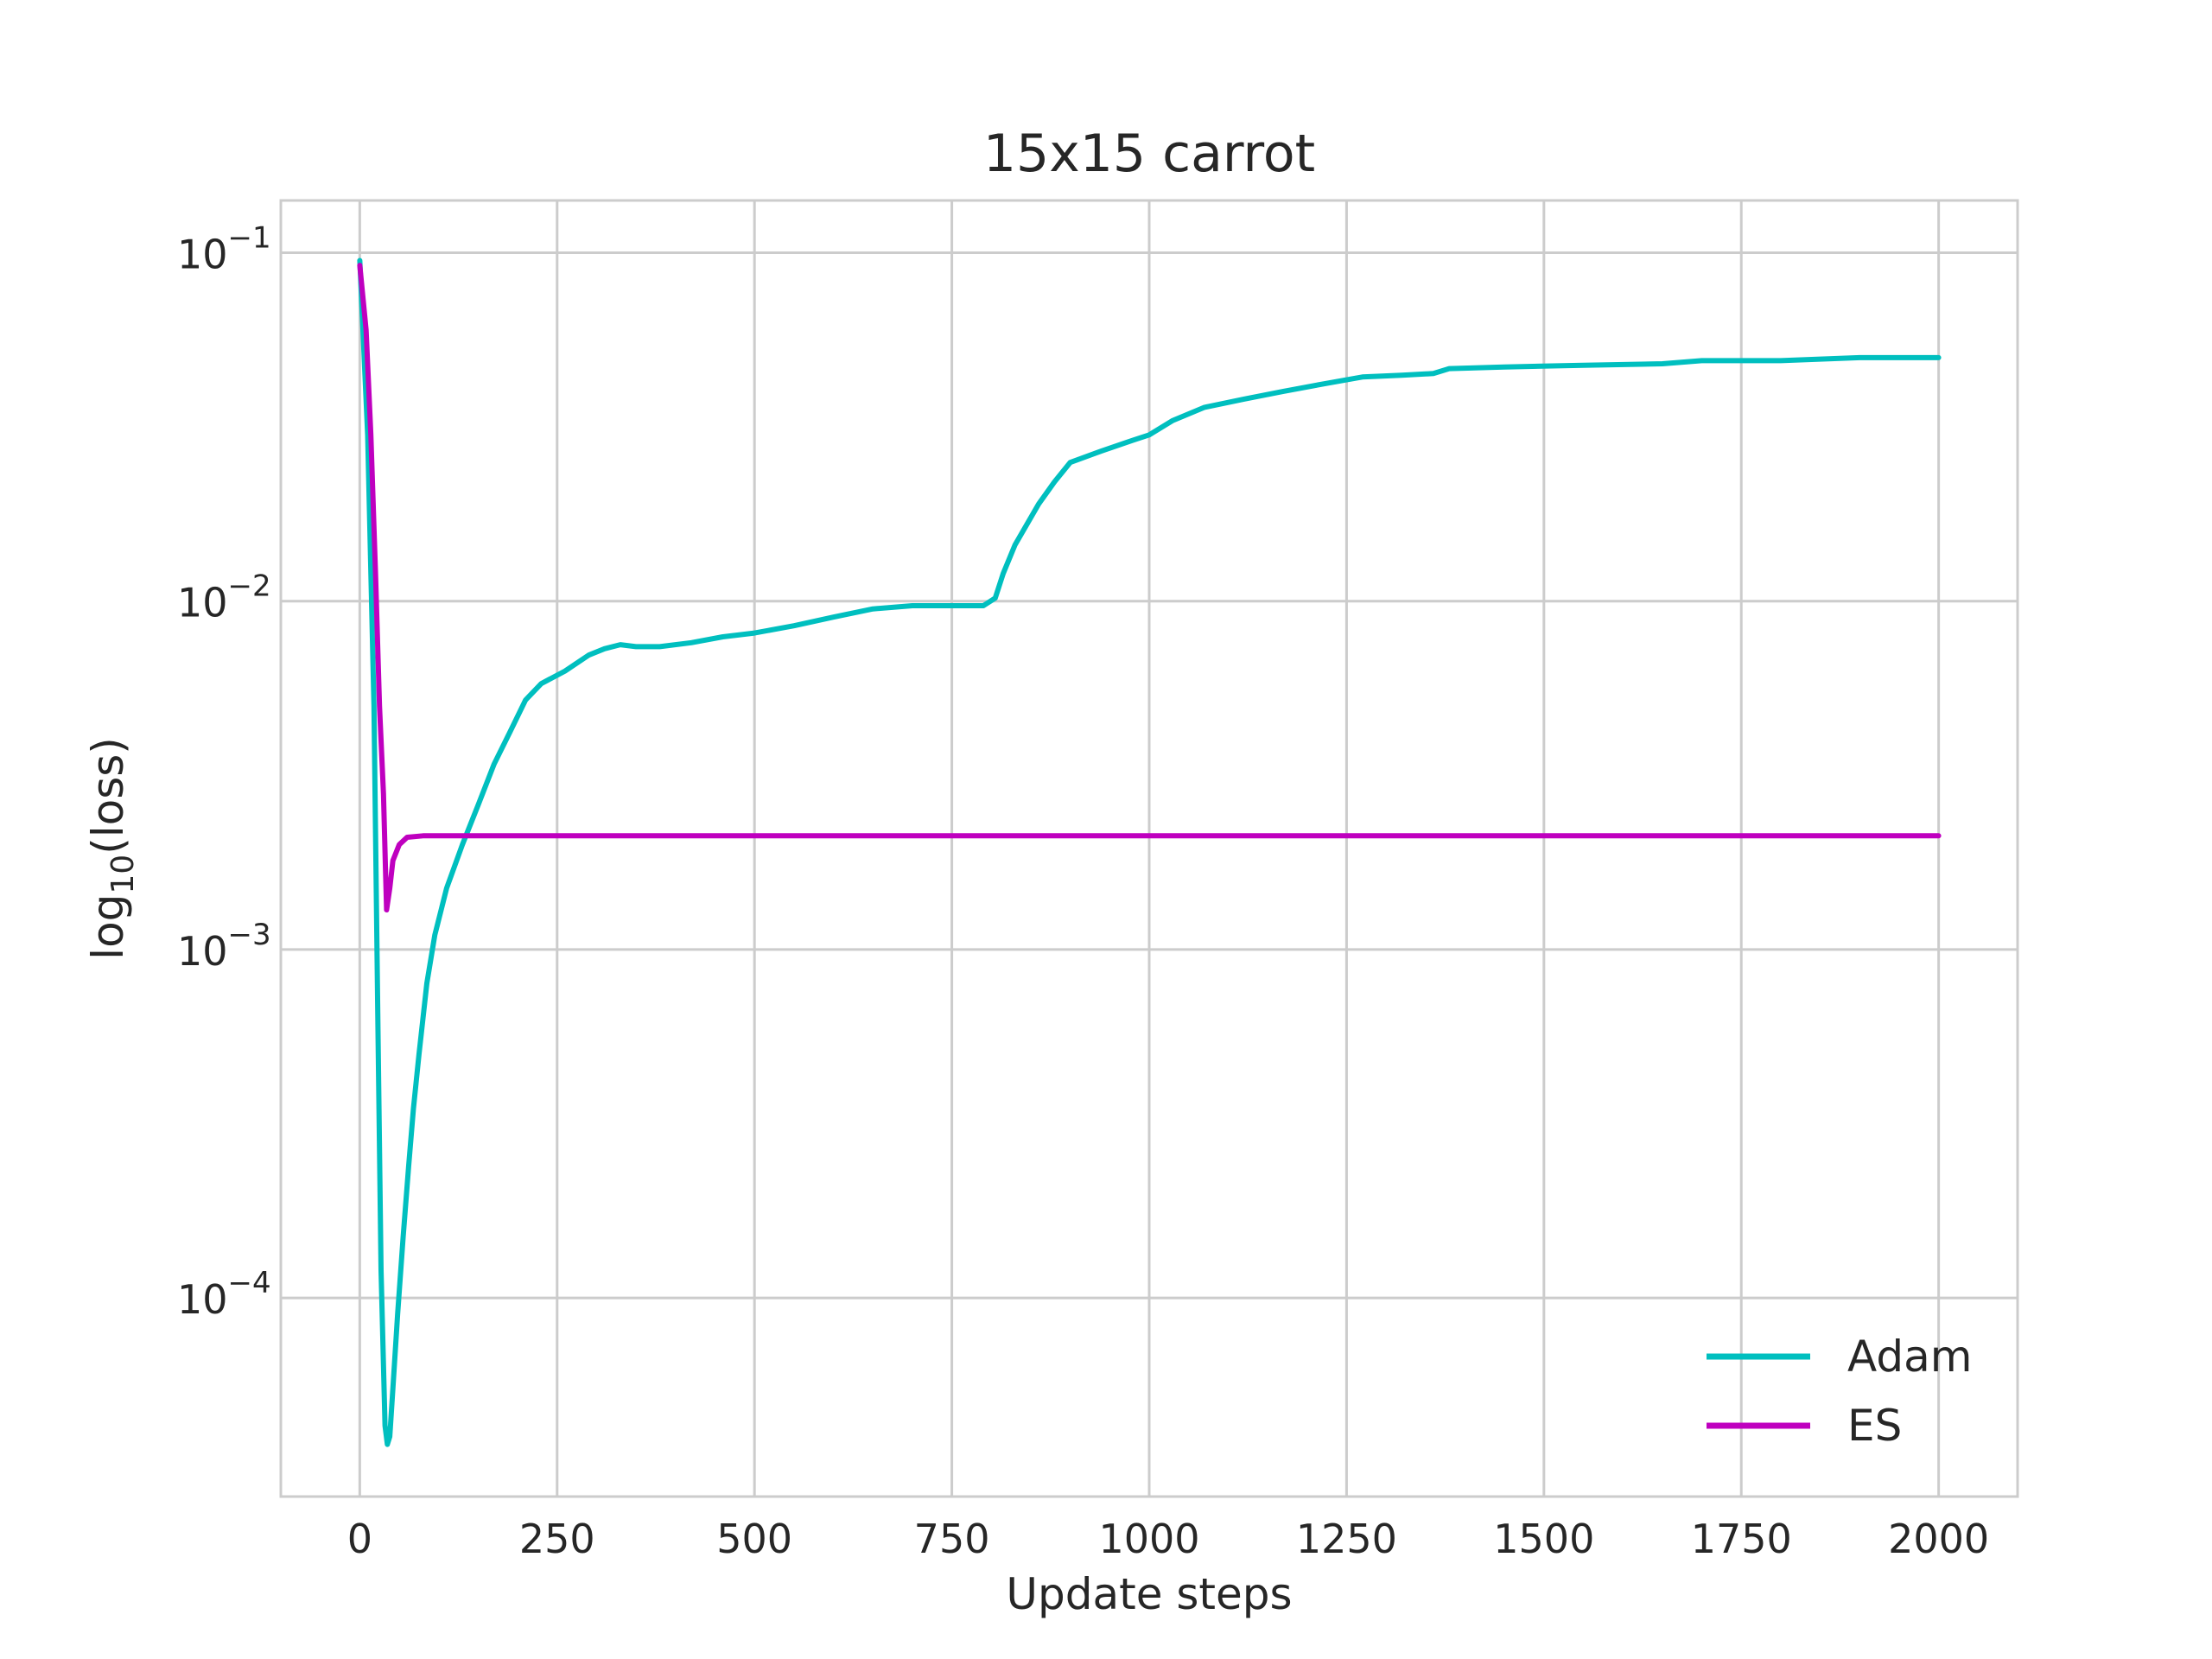 Image resolution: width=2212 pixels, height=1659 pixels. What do you see at coordinates (108, 796) in the screenshot?
I see `y-axis-label-rest: (loss)` at bounding box center [108, 796].